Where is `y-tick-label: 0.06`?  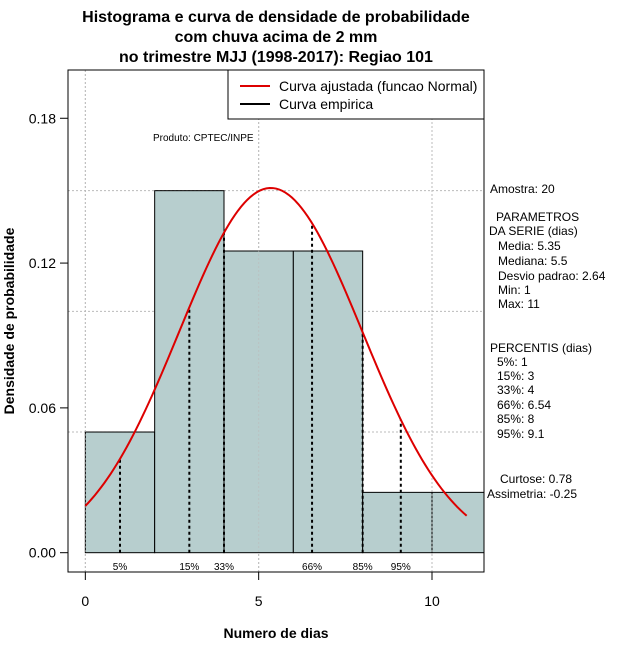
y-tick-label: 0.06 is located at coordinates (42, 408).